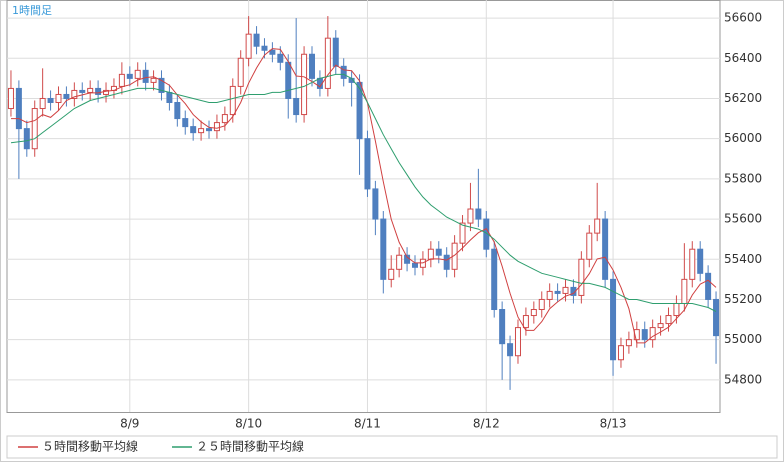 The image size is (784, 462). What do you see at coordinates (743, 98) in the screenshot?
I see `y-tick-label: 56200` at bounding box center [743, 98].